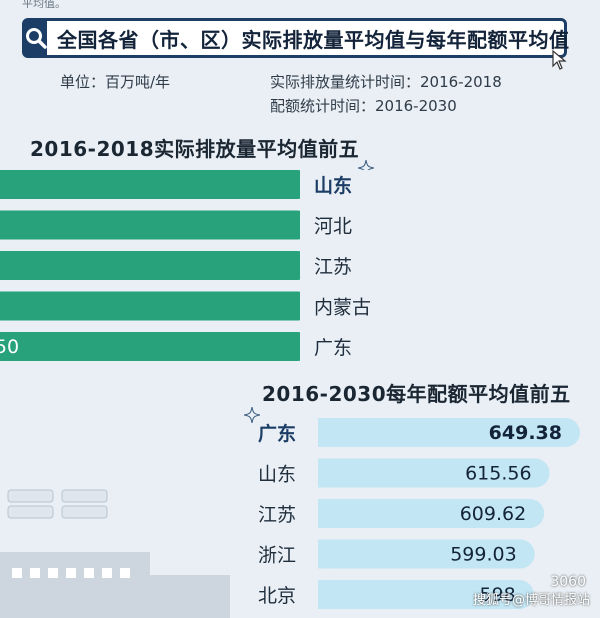 This screenshot has height=618, width=600. Describe the element at coordinates (559, 60) in the screenshot. I see `cursor-icon` at that location.